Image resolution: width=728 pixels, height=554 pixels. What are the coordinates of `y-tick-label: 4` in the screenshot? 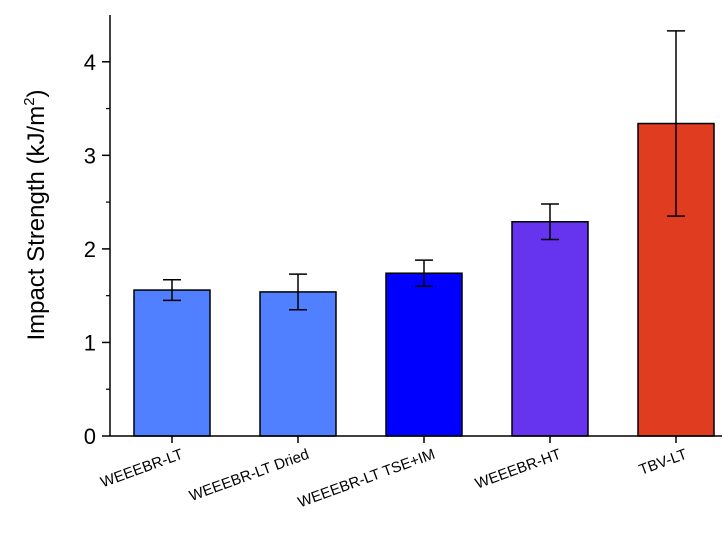 It's located at (90, 62).